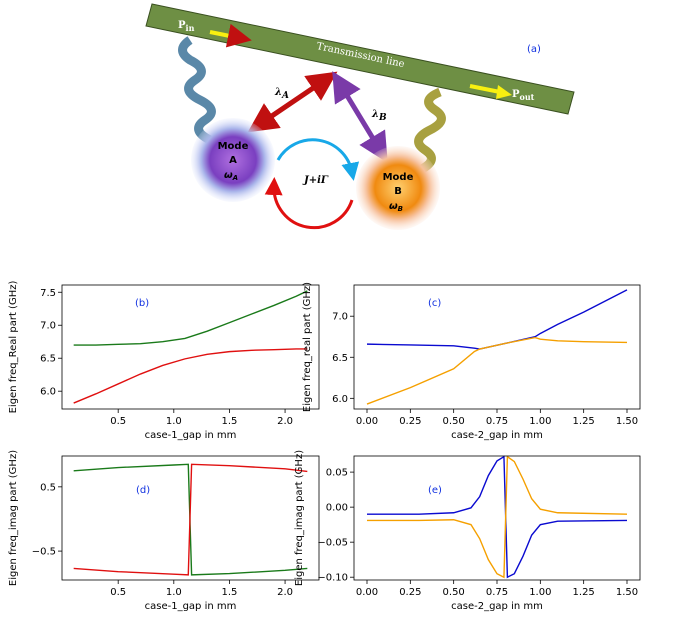  I want to click on p-out-sub: out, so click(527, 97).